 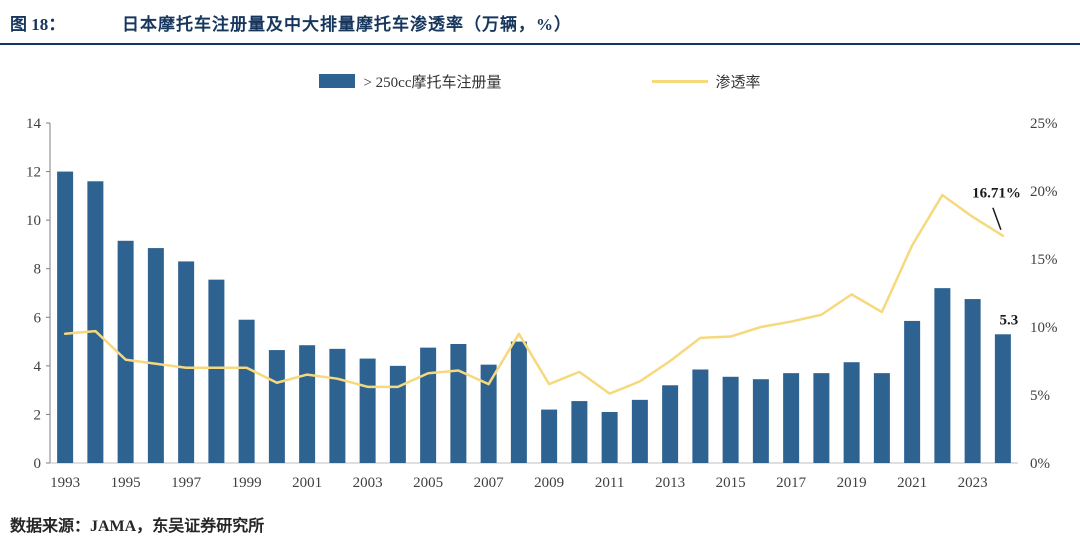 I want to click on x-axis-tick-label: 2005, so click(x=428, y=483).